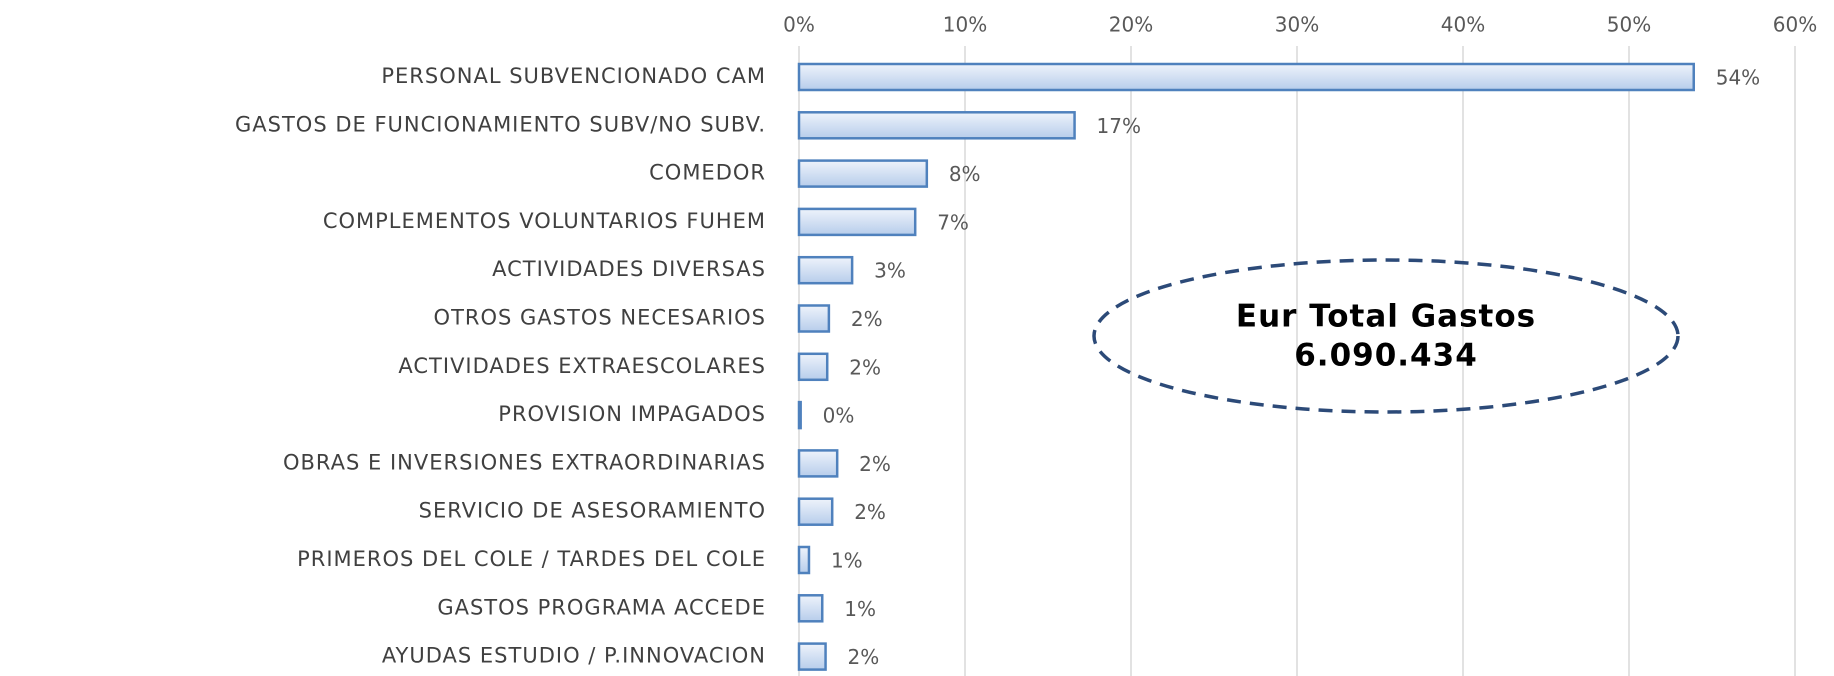  What do you see at coordinates (1795, 25) in the screenshot?
I see `x-tick-label: 60%` at bounding box center [1795, 25].